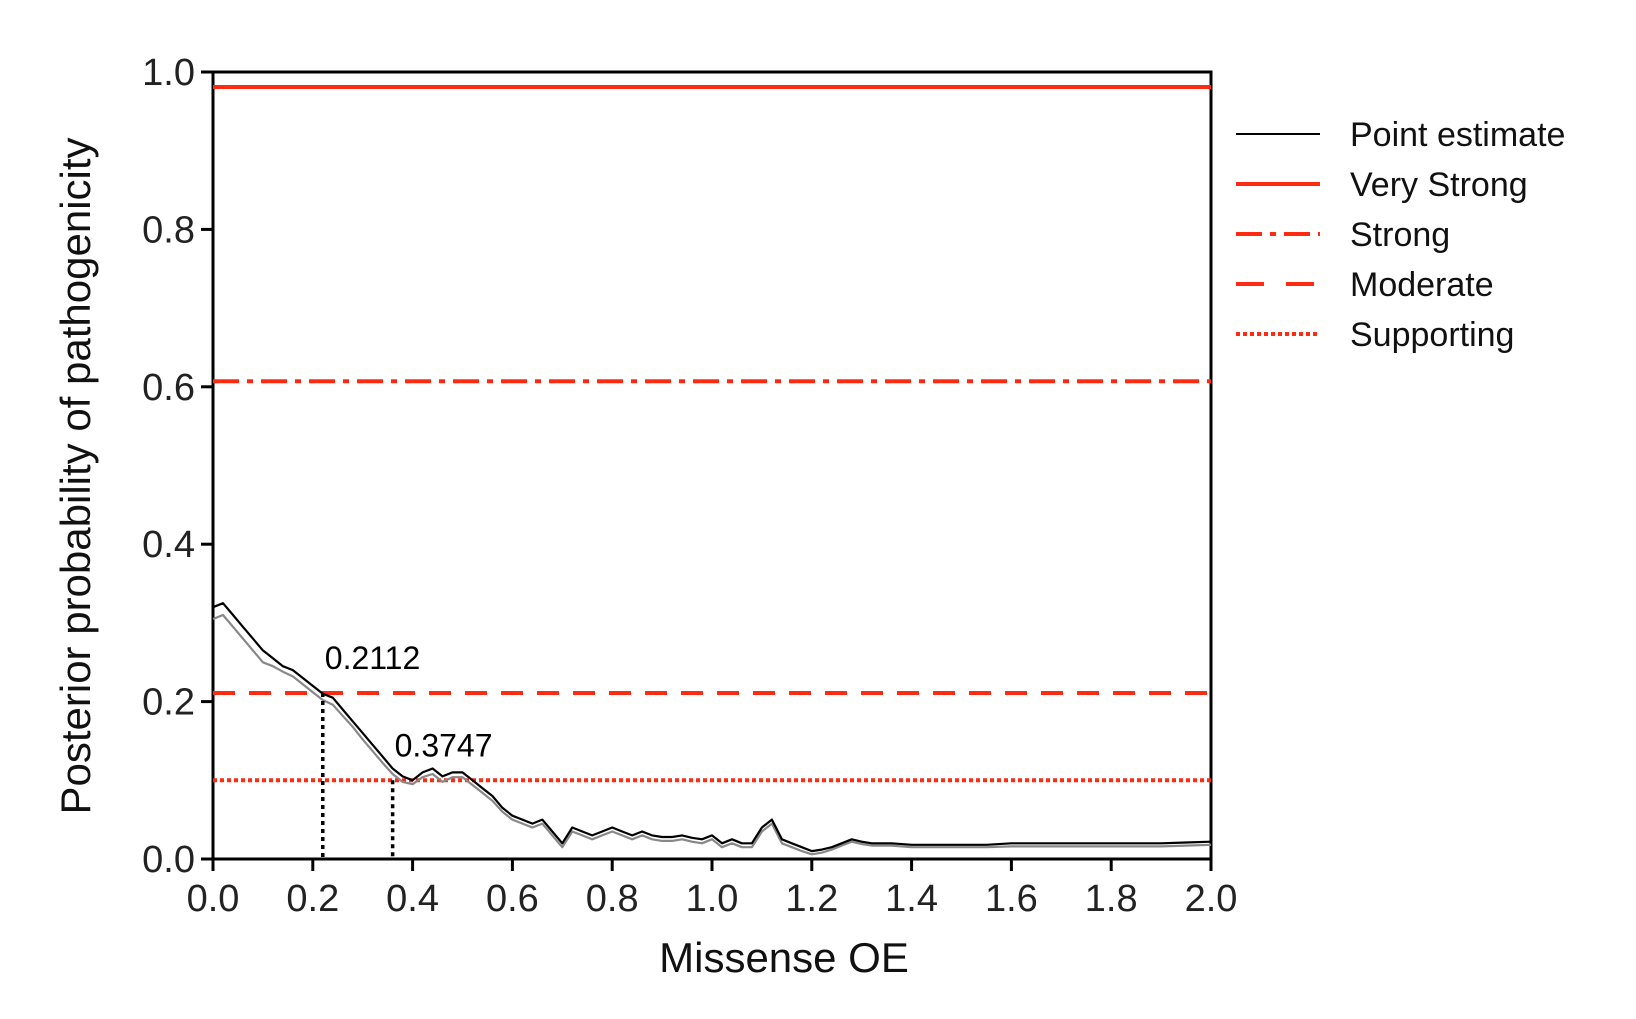  What do you see at coordinates (168, 545) in the screenshot?
I see `y-tick-label: 0.4` at bounding box center [168, 545].